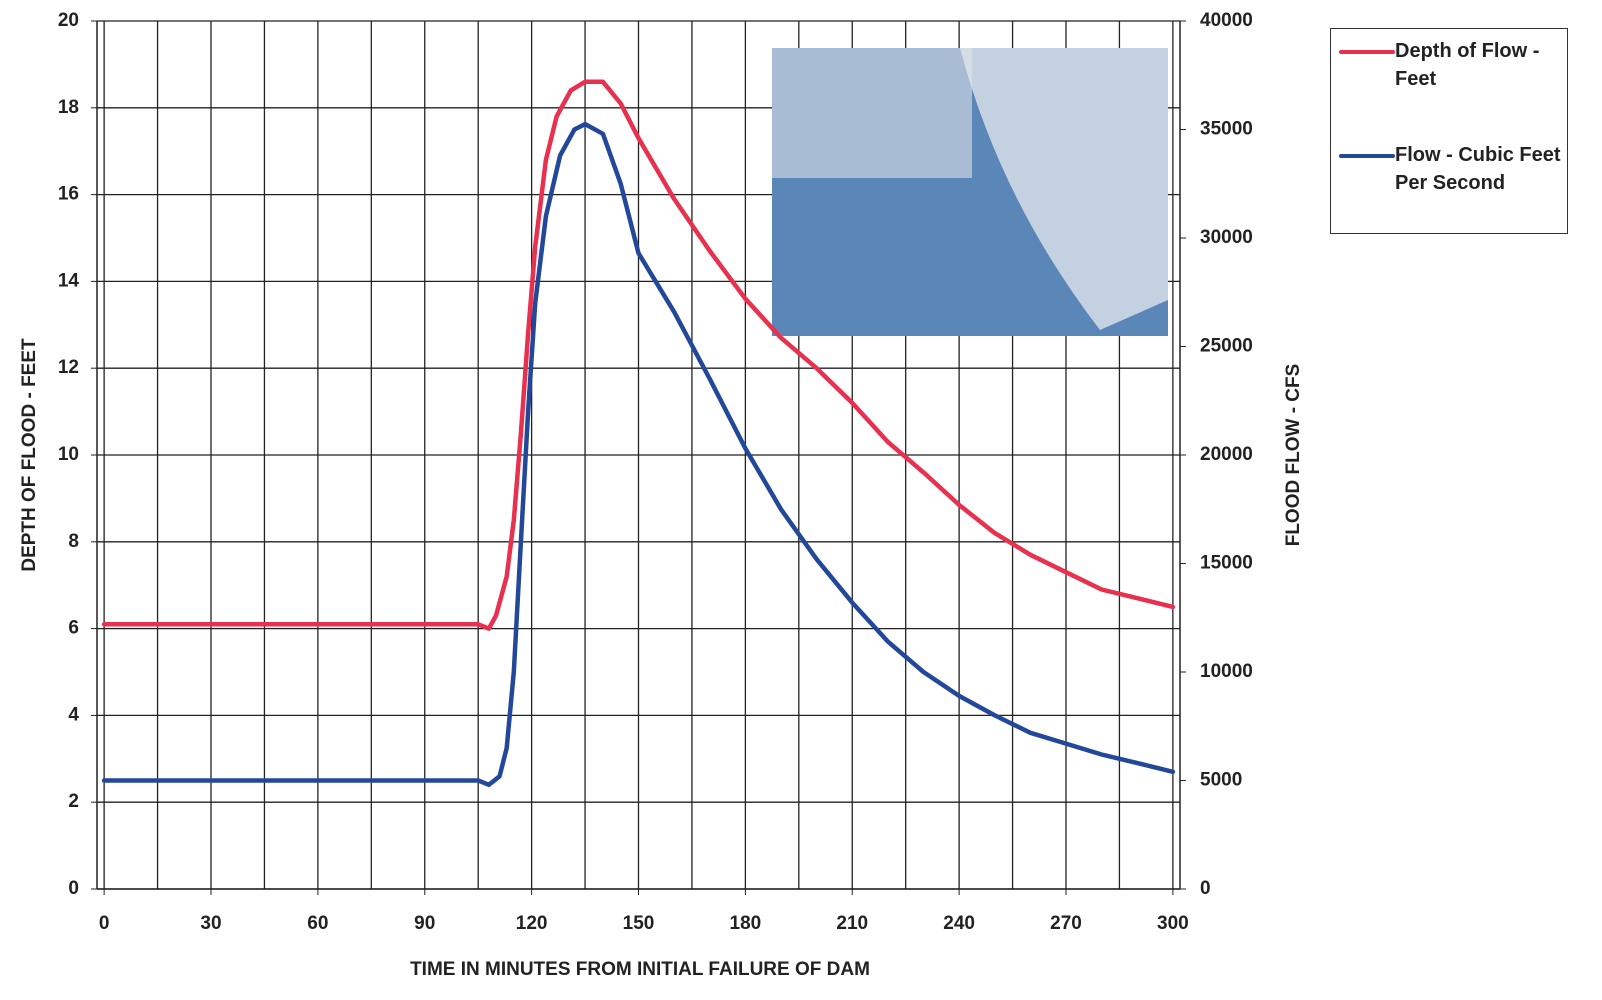 The height and width of the screenshot is (1000, 1602). I want to click on x-tick-label: 240, so click(959, 923).